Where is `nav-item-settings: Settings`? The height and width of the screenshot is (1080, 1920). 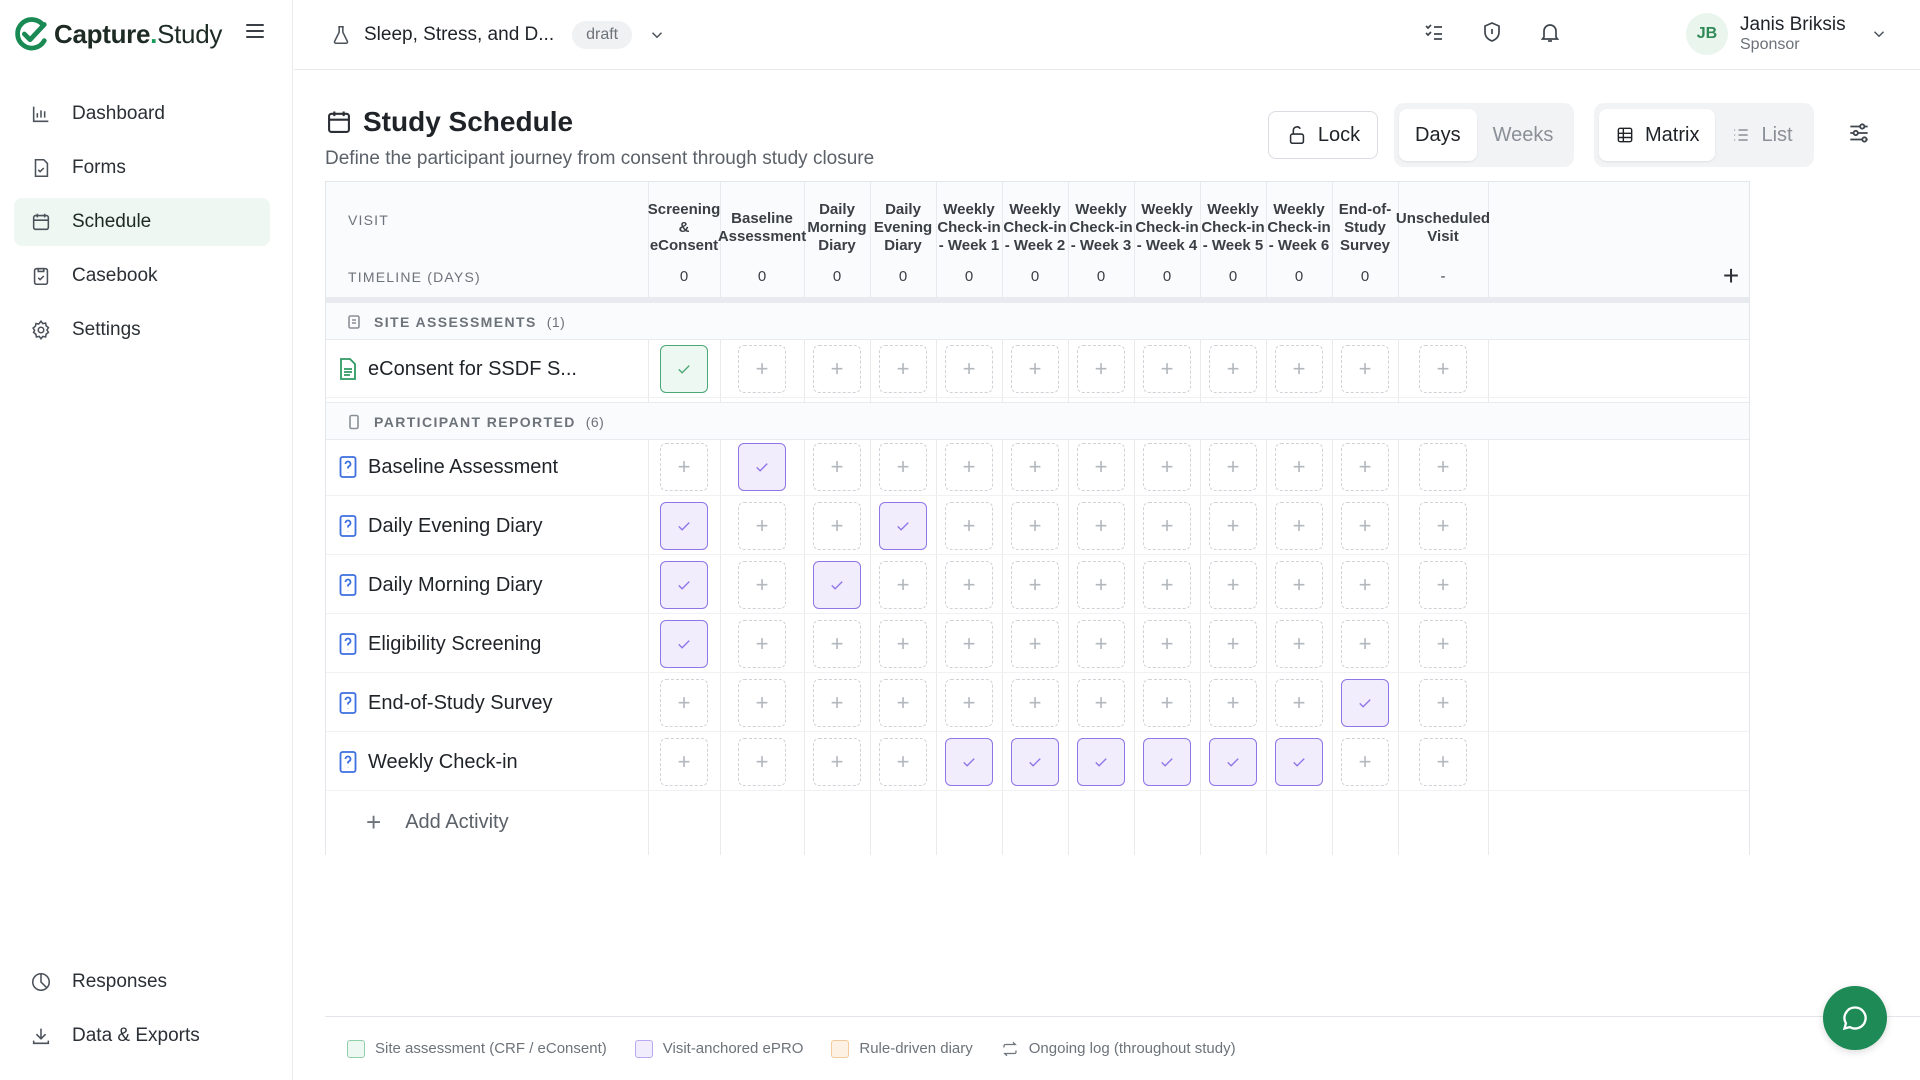 nav-item-settings: Settings is located at coordinates (142, 330).